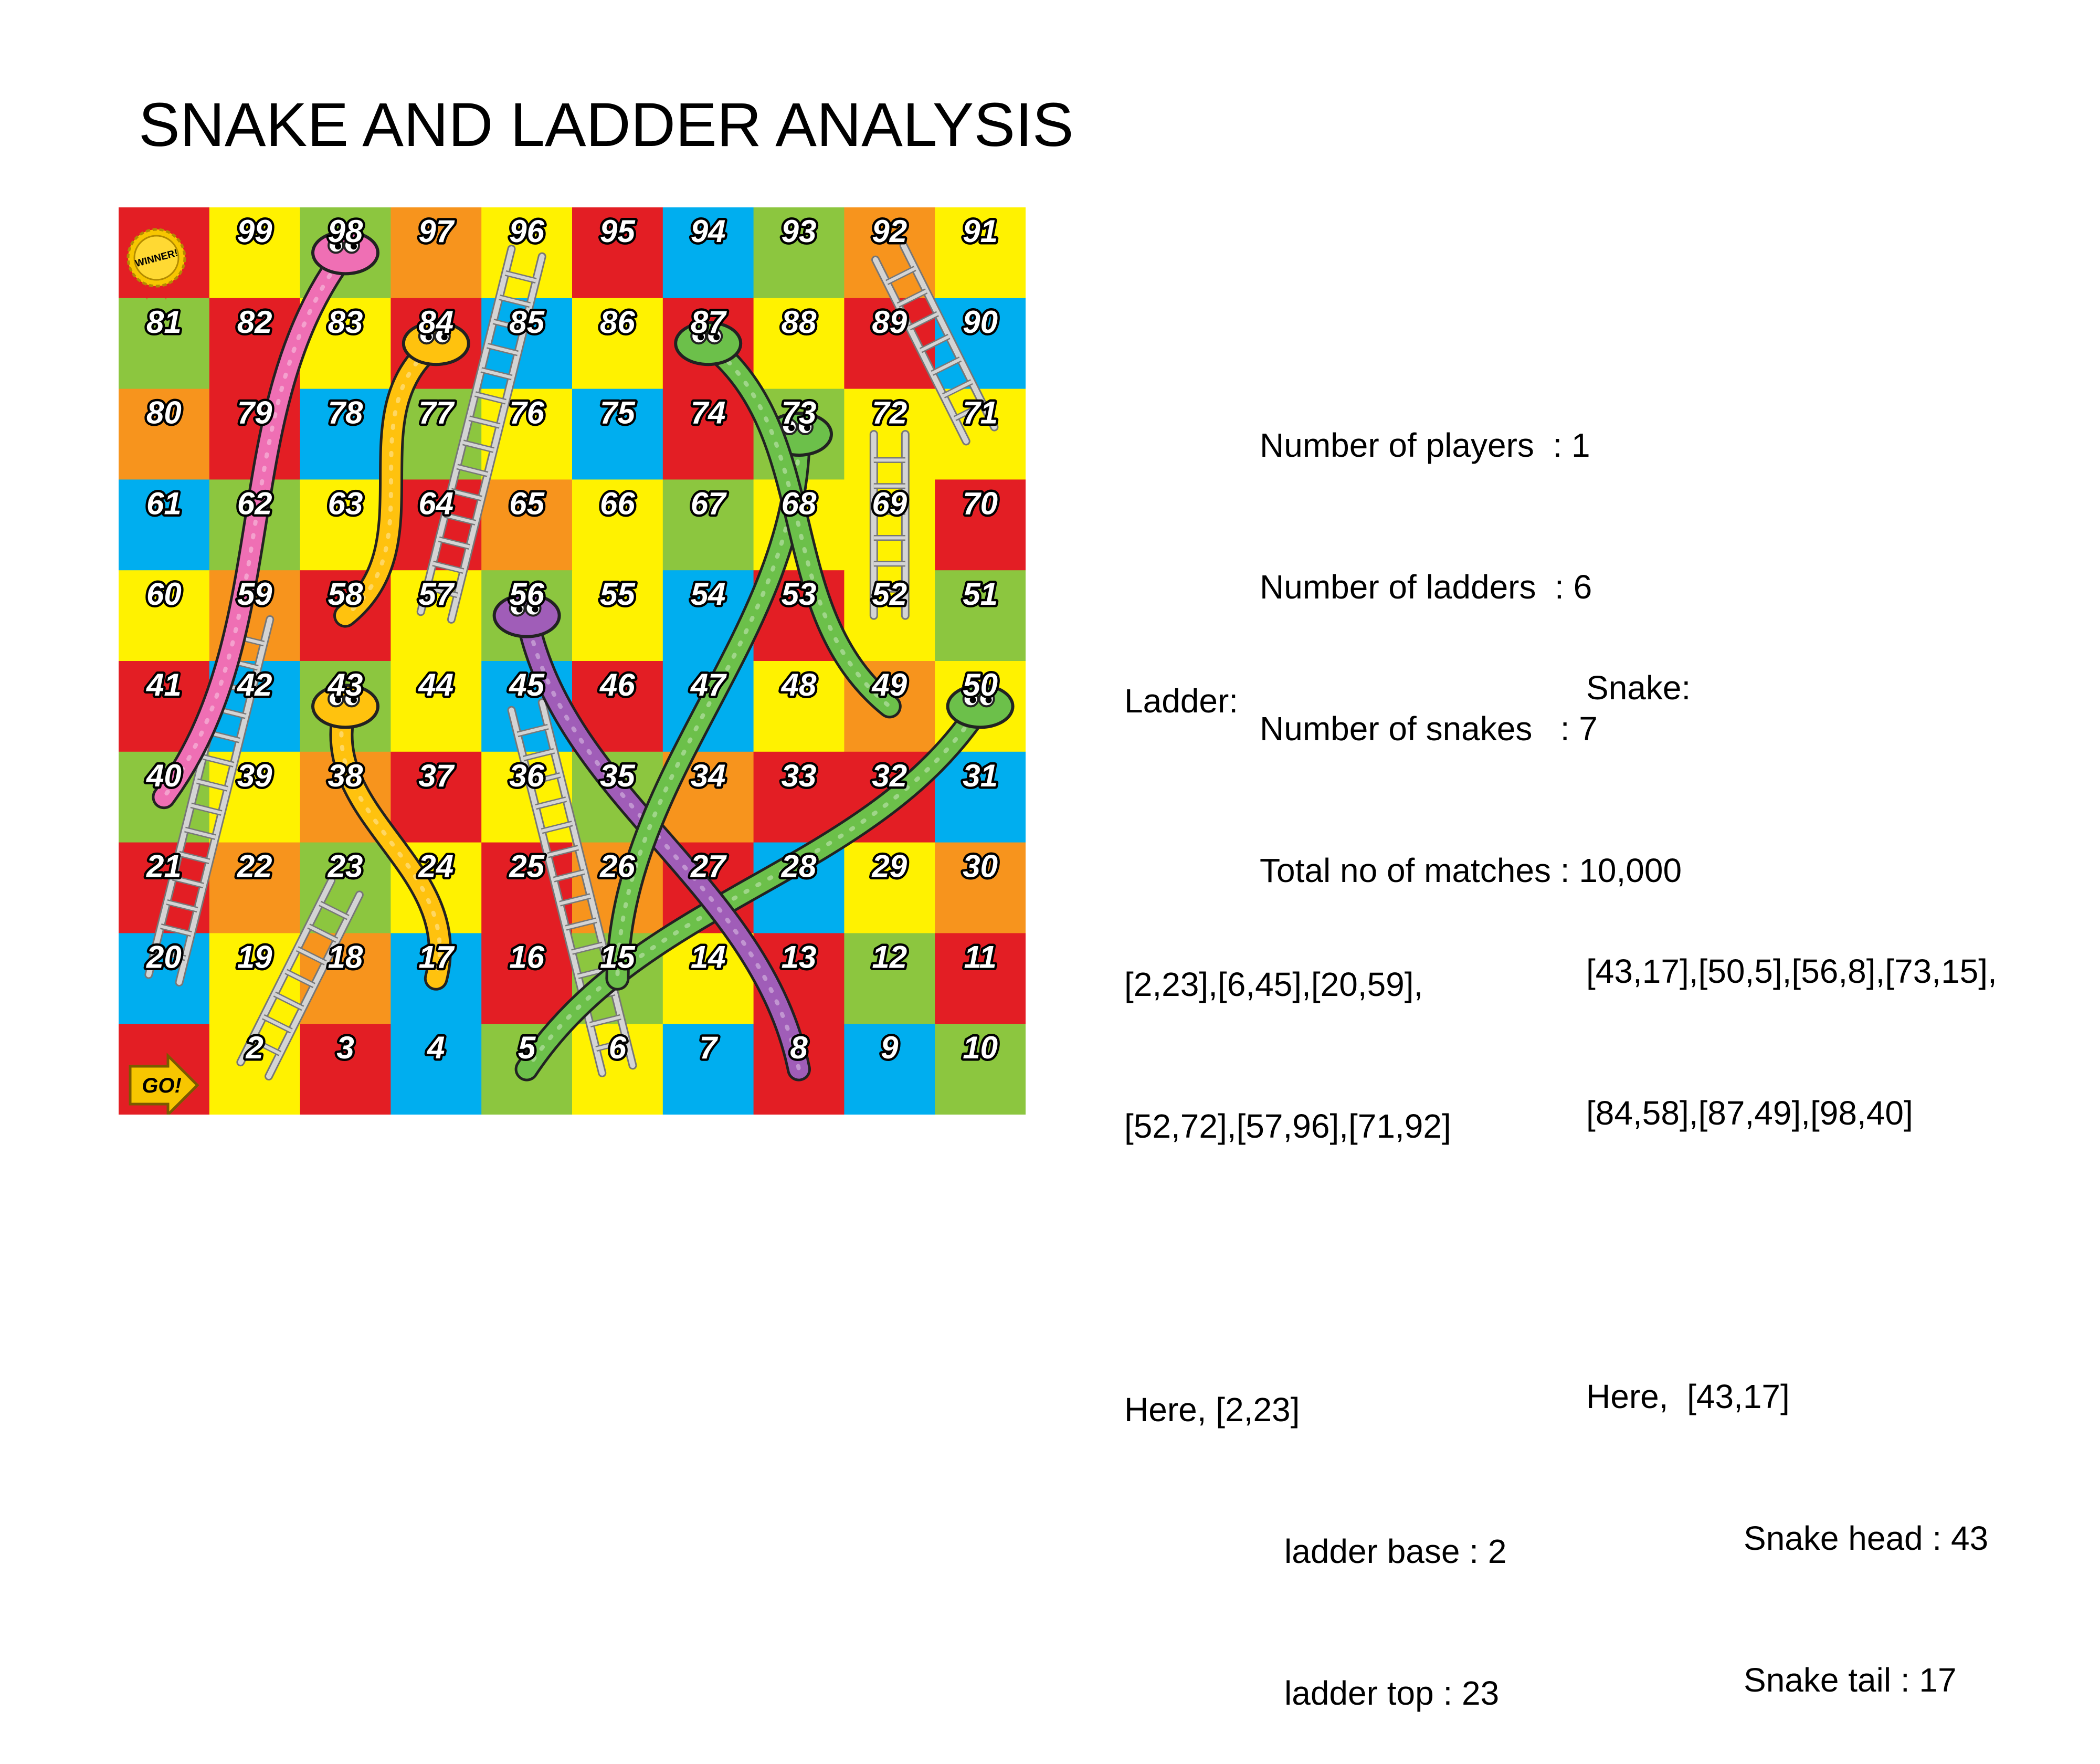  What do you see at coordinates (435, 503) in the screenshot?
I see `cell-number-64: 64` at bounding box center [435, 503].